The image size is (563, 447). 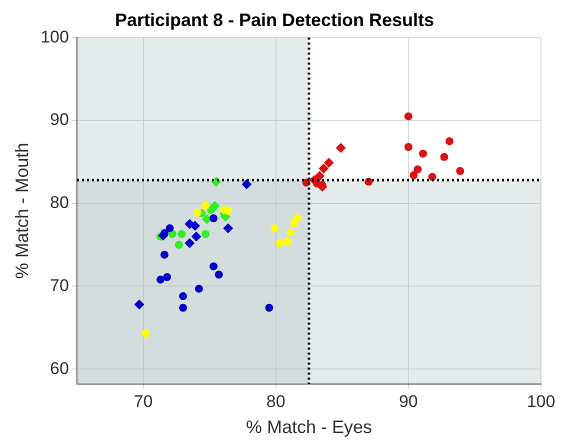 What do you see at coordinates (59, 202) in the screenshot?
I see `y-tick-label: 80` at bounding box center [59, 202].